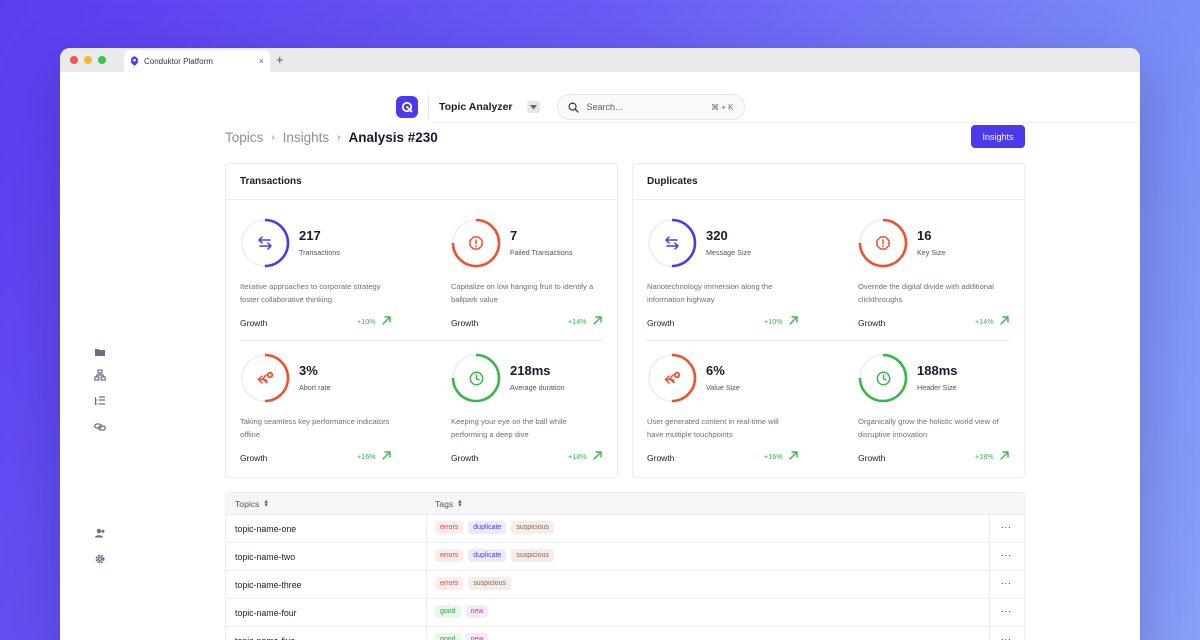  Describe the element at coordinates (266, 613) in the screenshot. I see `topic-name: topic-name-four` at that location.